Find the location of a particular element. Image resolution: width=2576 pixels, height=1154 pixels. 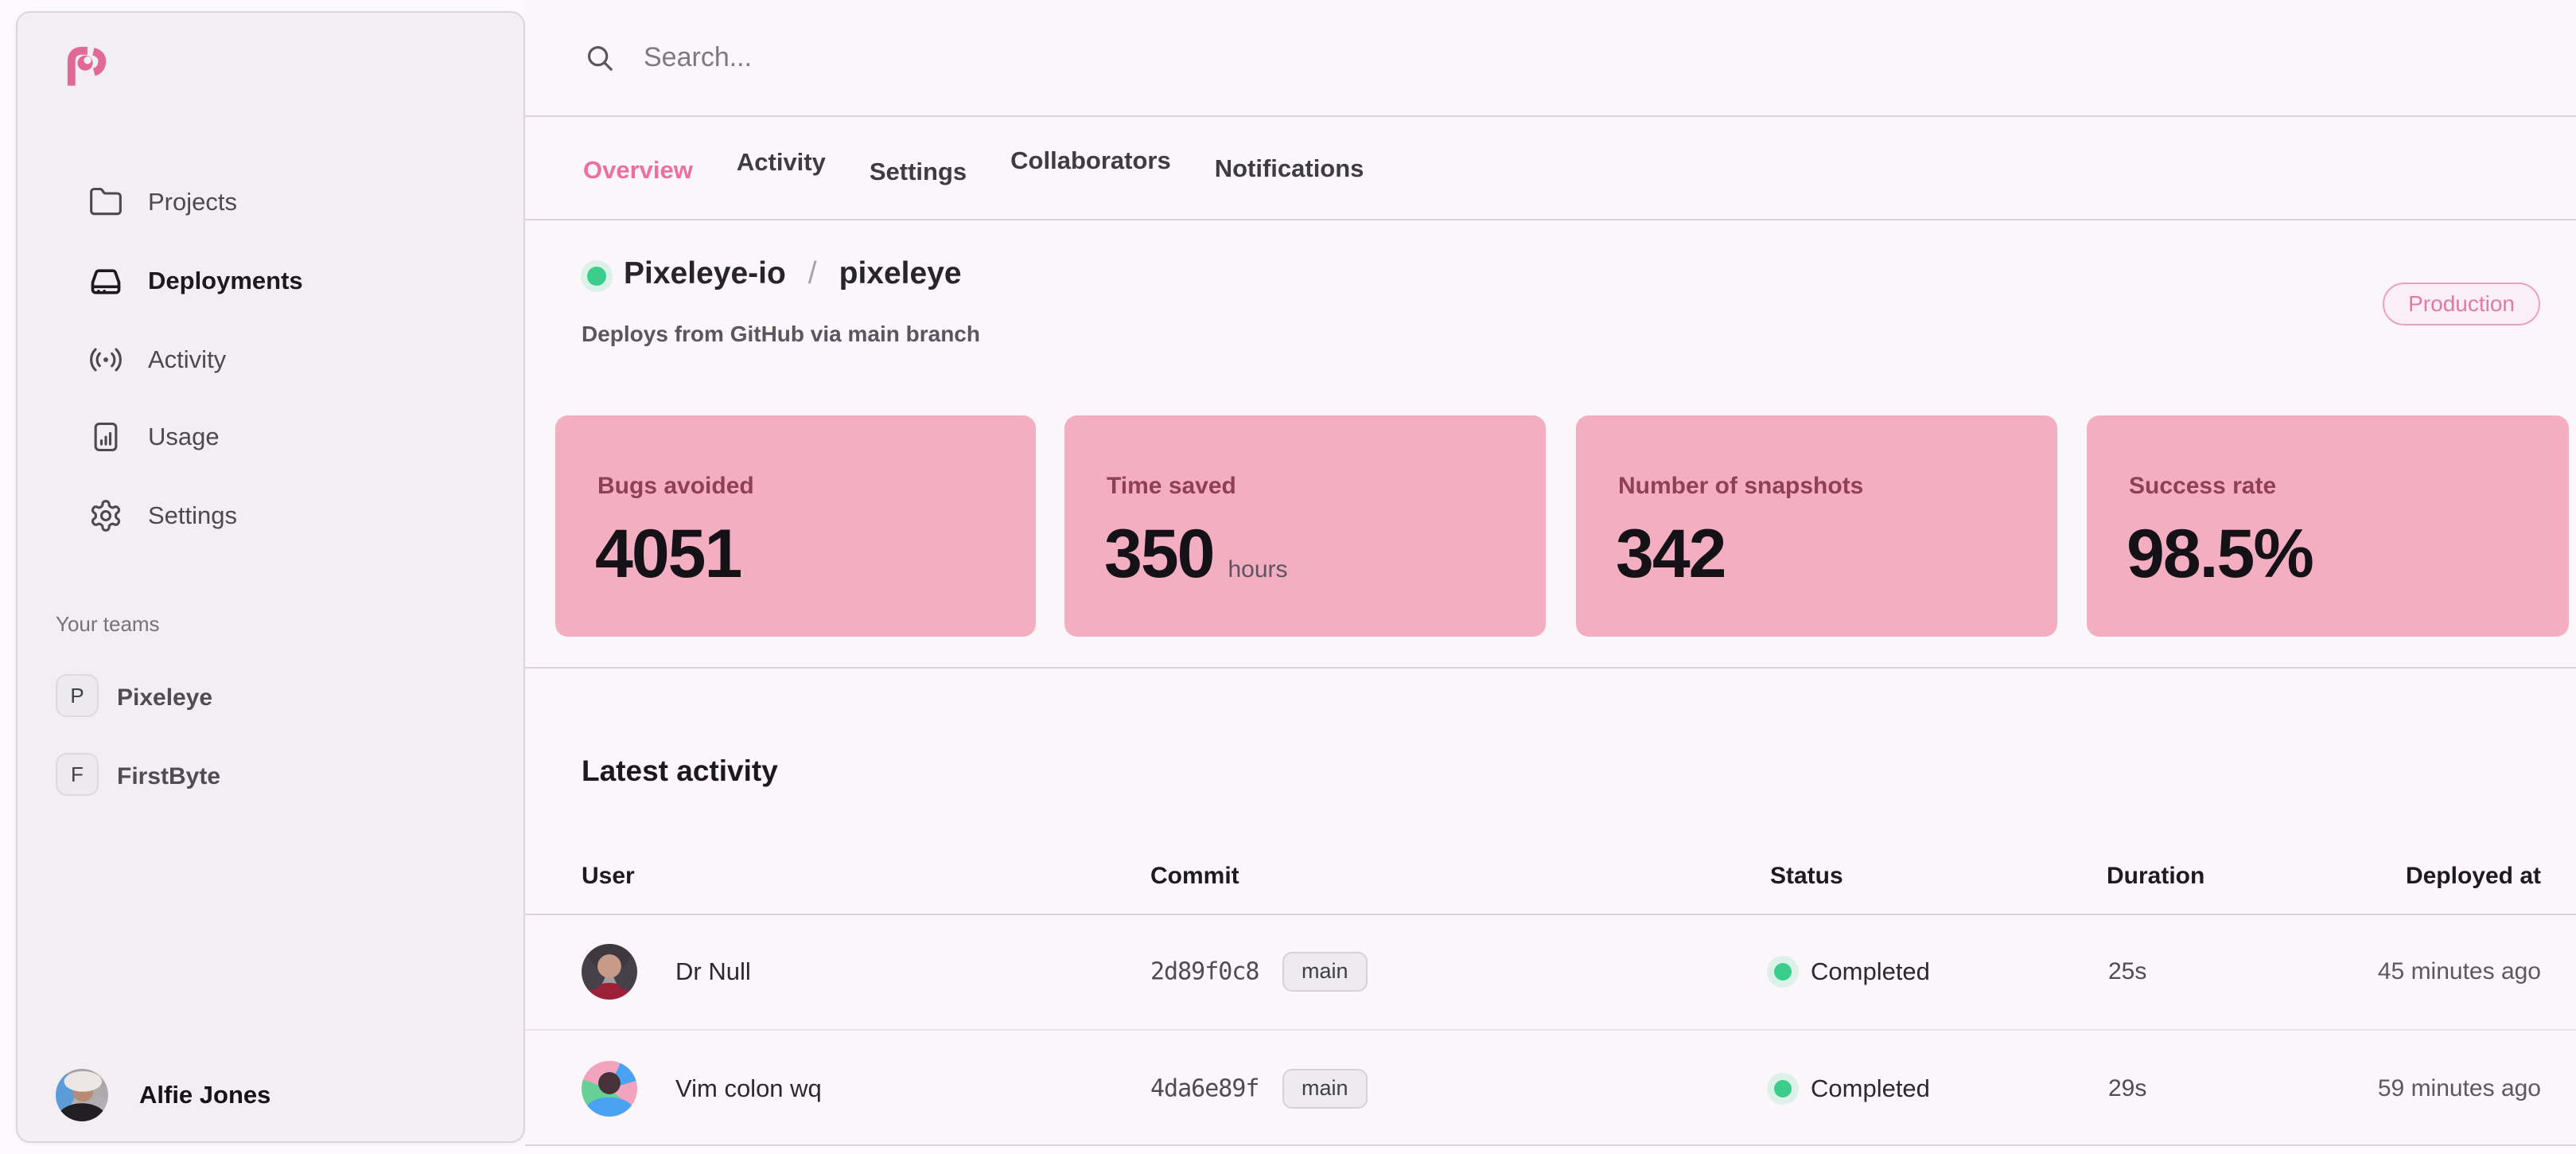

pixeleye-logo-icon is located at coordinates (86, 65).